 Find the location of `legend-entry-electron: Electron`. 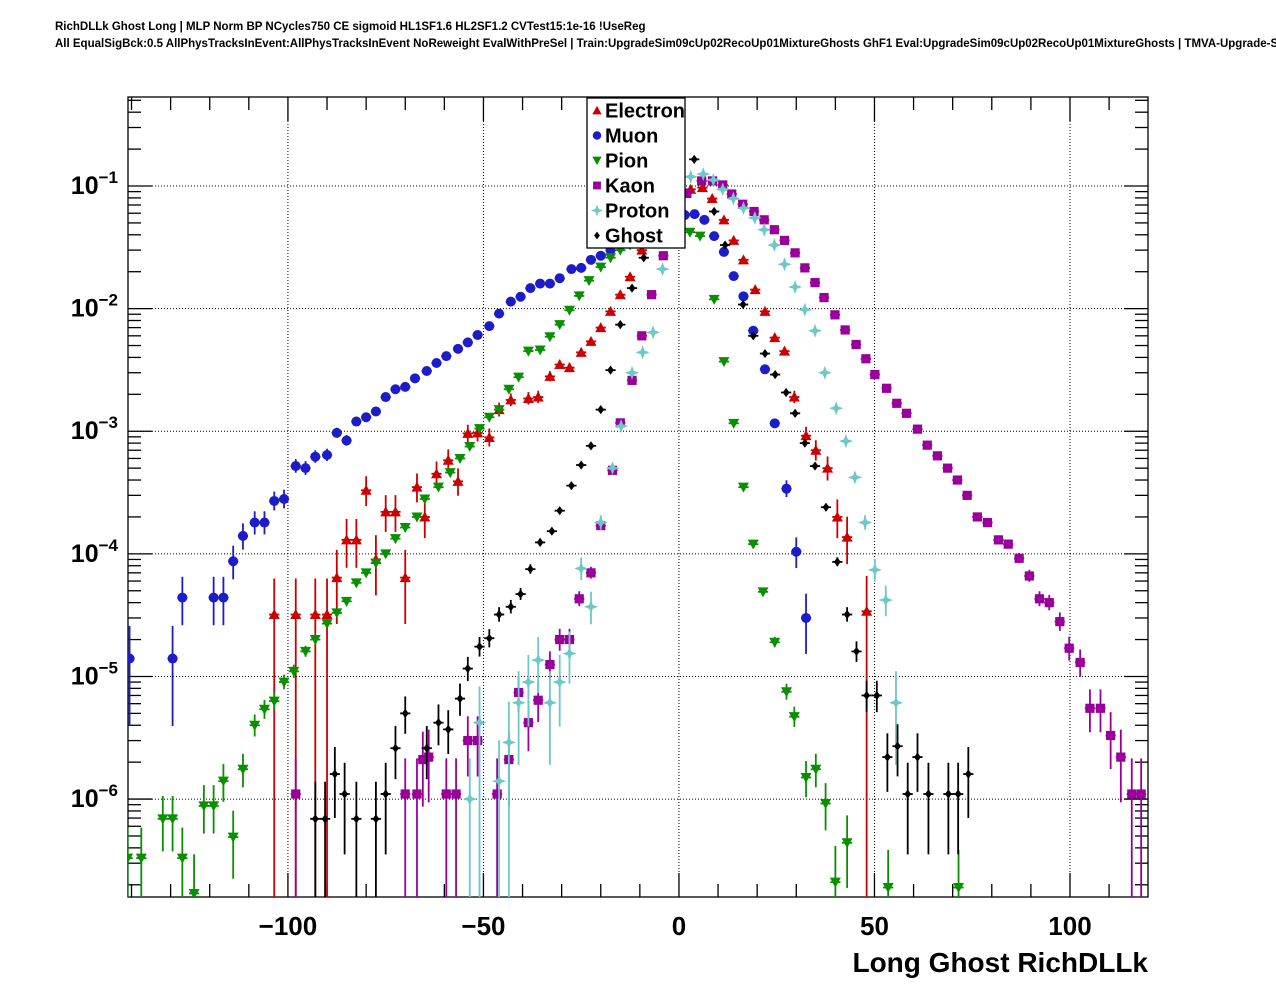

legend-entry-electron: Electron is located at coordinates (645, 112).